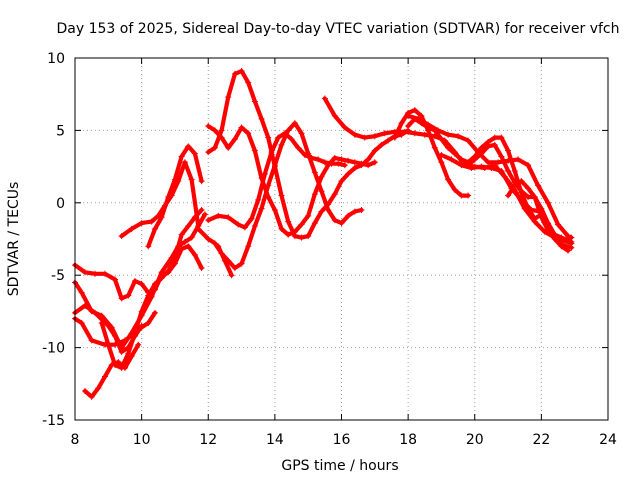  What do you see at coordinates (431, 153) in the screenshot?
I see `series-track-o` at bounding box center [431, 153].